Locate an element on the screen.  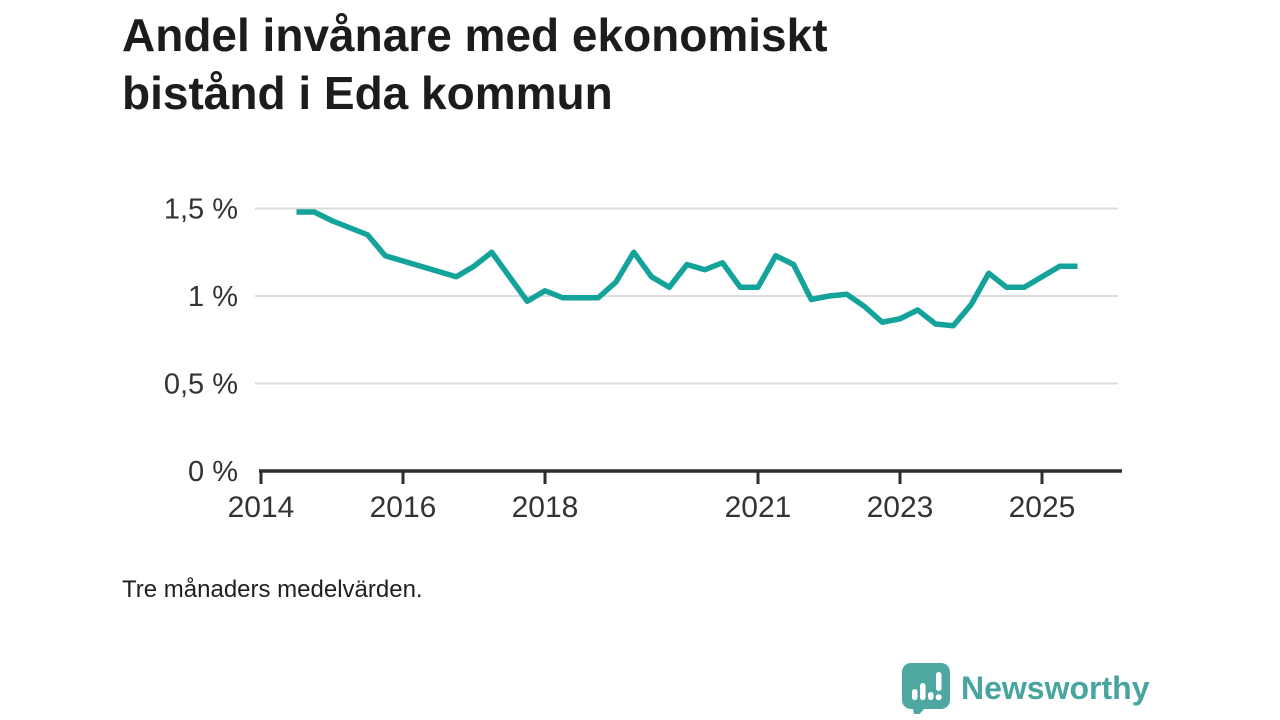
bar-chart-speech-bubble-icon is located at coordinates (926, 688).